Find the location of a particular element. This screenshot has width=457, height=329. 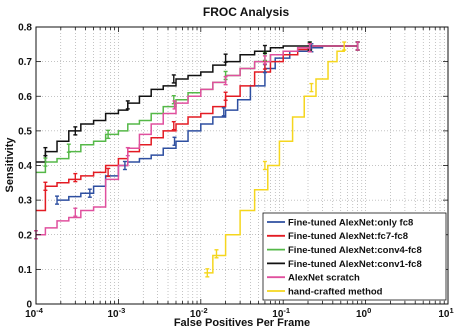

y-tick-label: 0.5 is located at coordinates (25, 131).